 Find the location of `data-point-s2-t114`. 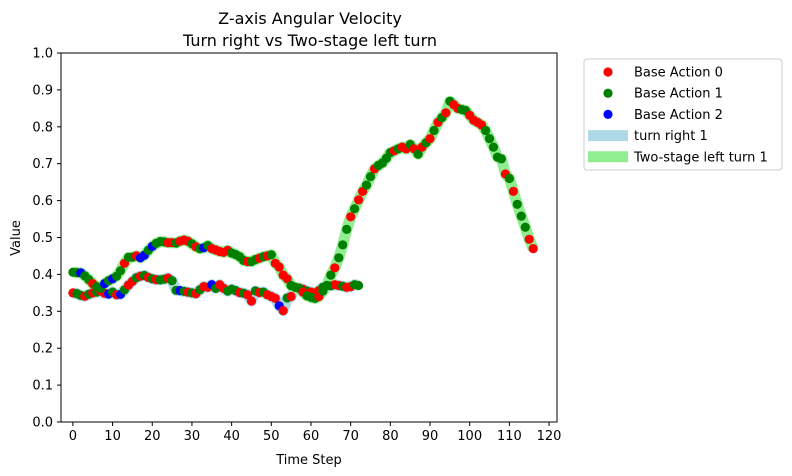

data-point-s2-t114 is located at coordinates (525, 227).